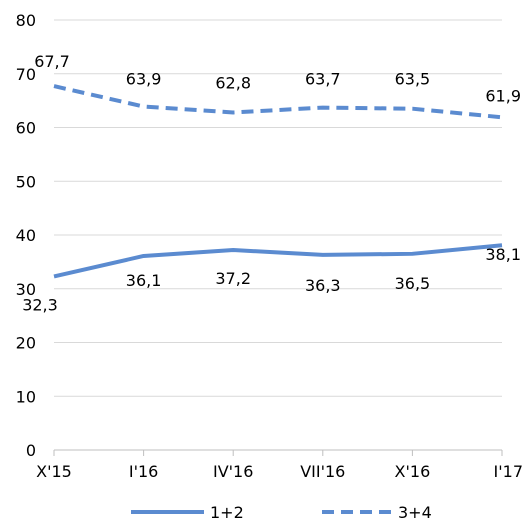 The image size is (525, 521). What do you see at coordinates (26, 289) in the screenshot?
I see `y-tick-label: 30` at bounding box center [26, 289].